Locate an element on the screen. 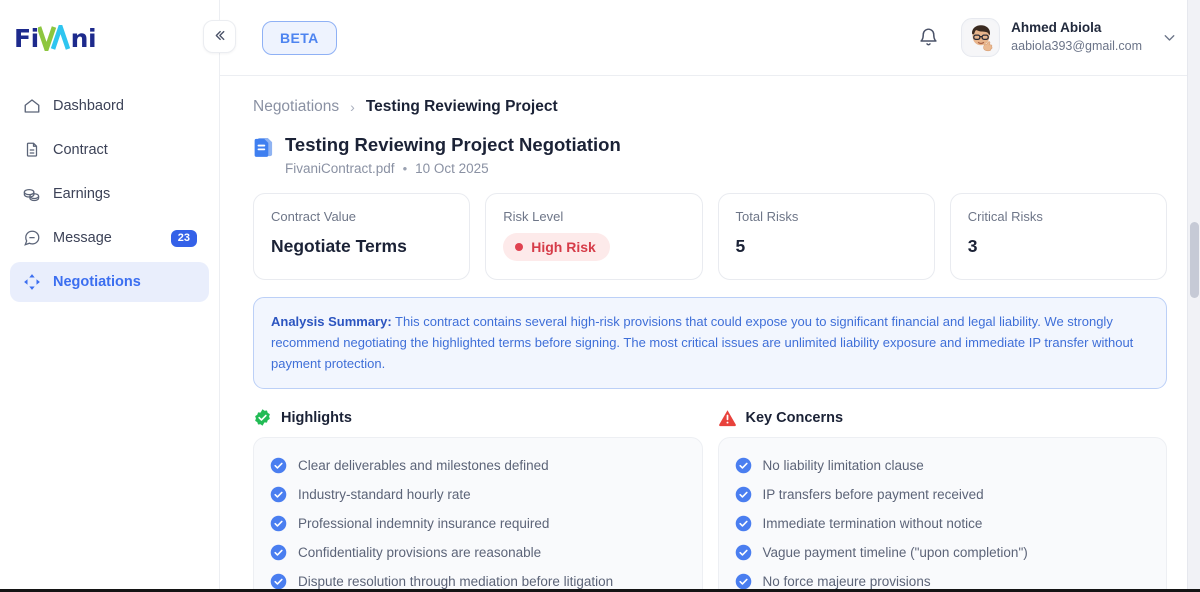 This screenshot has width=1200, height=592. stat-label: Critical Risks is located at coordinates (1005, 217).